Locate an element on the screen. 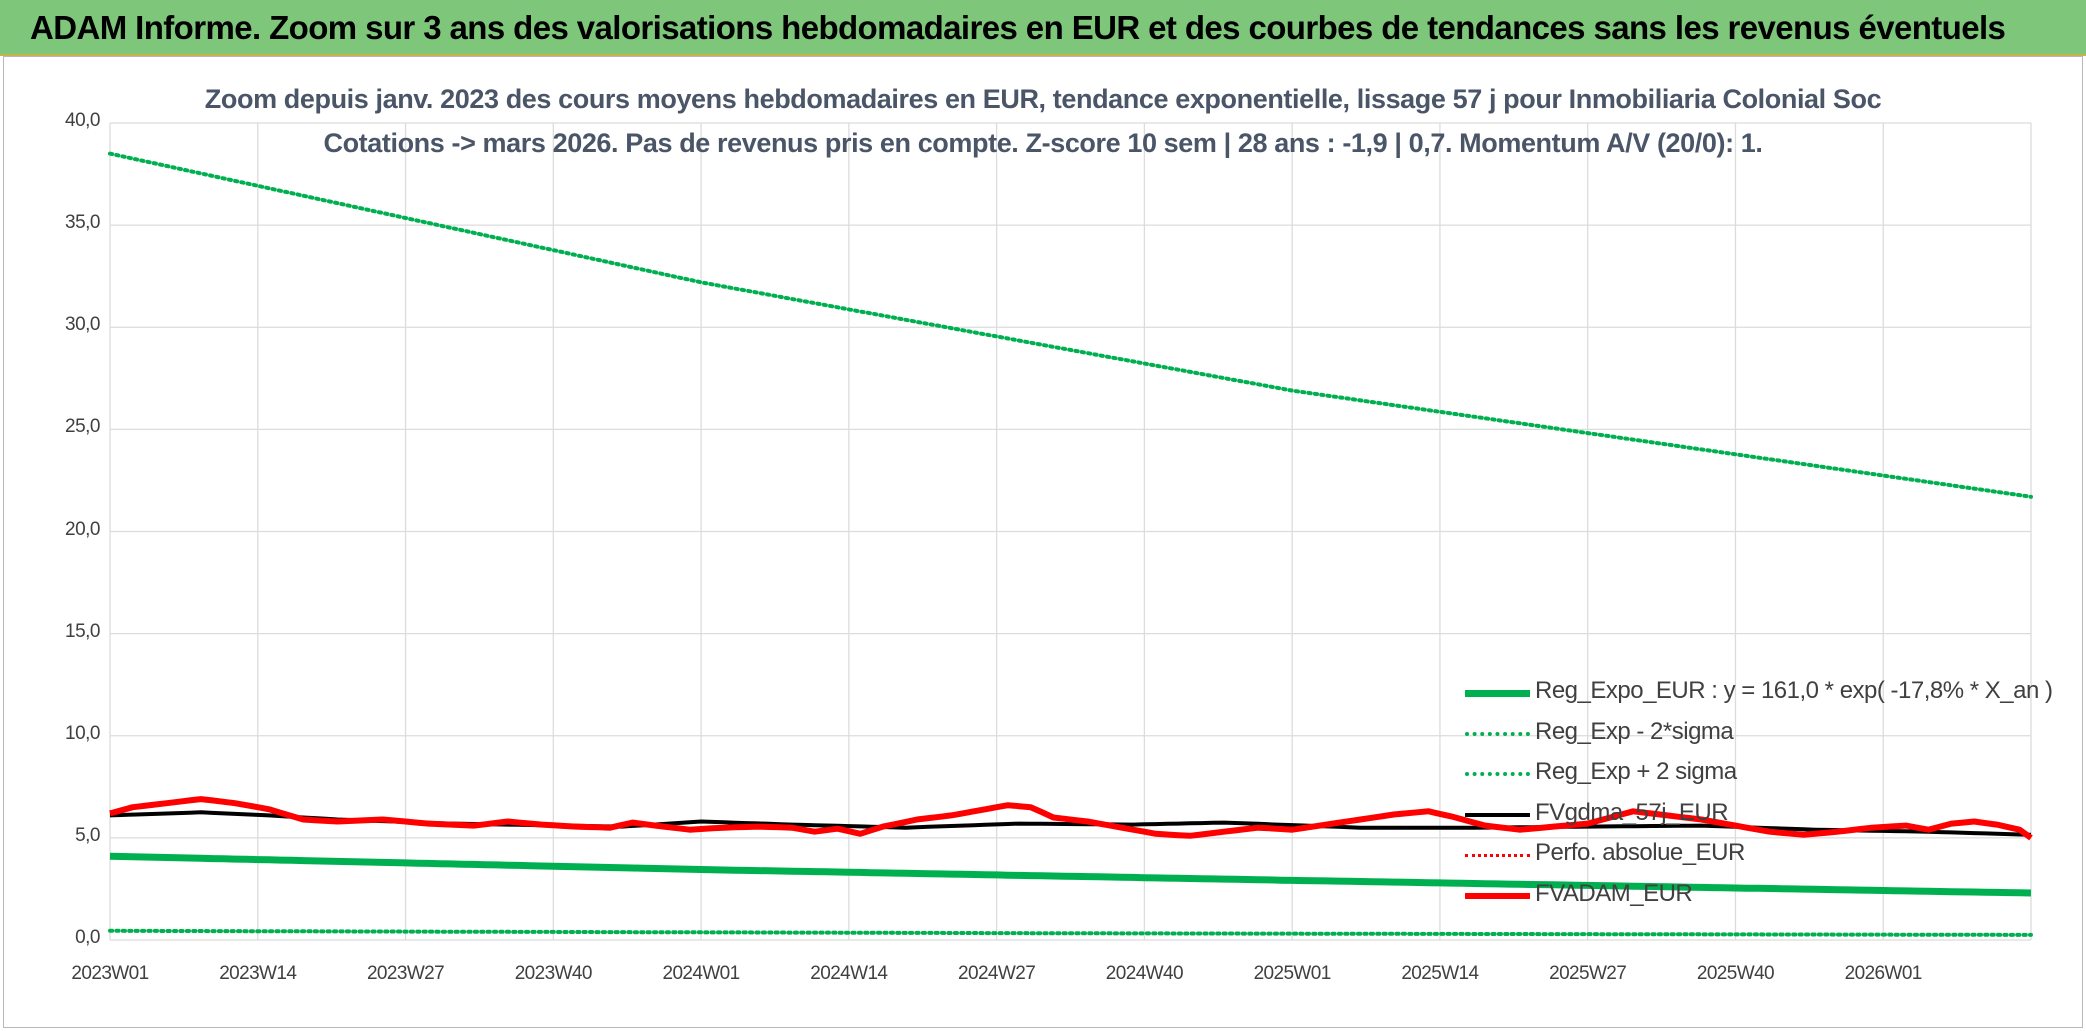 This screenshot has width=2086, height=1031. y-tick-label: 15,0 is located at coordinates (82, 631).